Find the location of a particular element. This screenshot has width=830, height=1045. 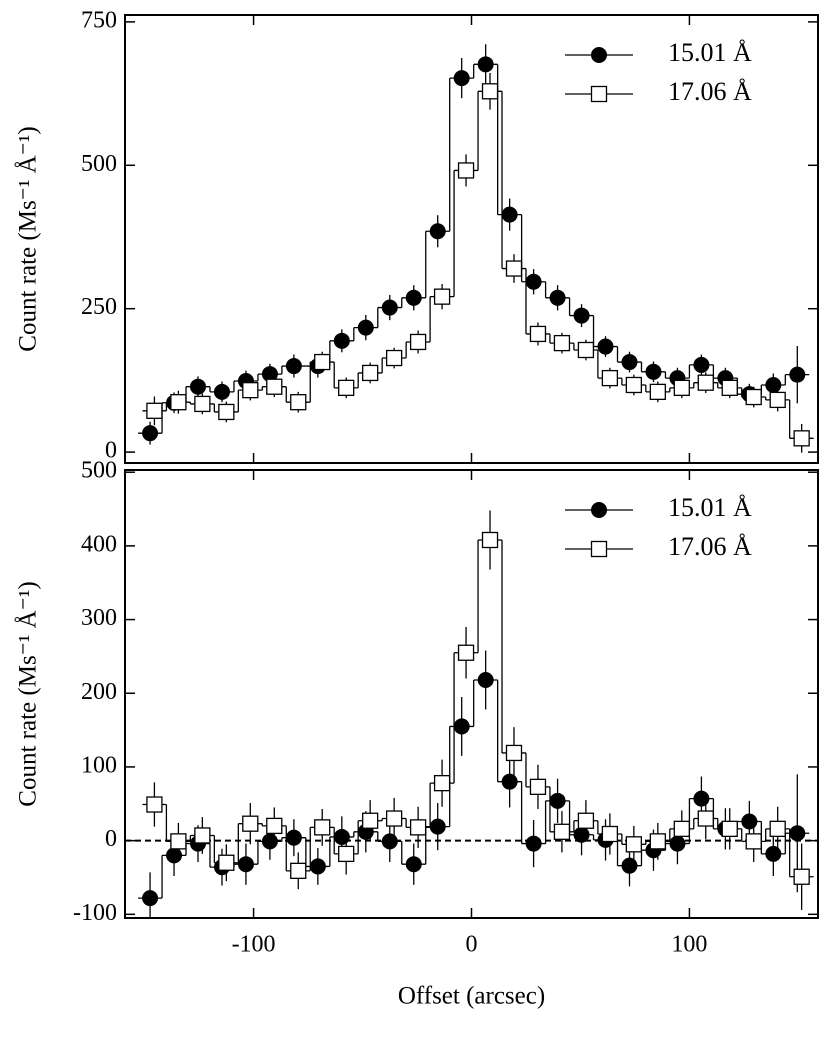

x-tick-label: -100 is located at coordinates (254, 945).